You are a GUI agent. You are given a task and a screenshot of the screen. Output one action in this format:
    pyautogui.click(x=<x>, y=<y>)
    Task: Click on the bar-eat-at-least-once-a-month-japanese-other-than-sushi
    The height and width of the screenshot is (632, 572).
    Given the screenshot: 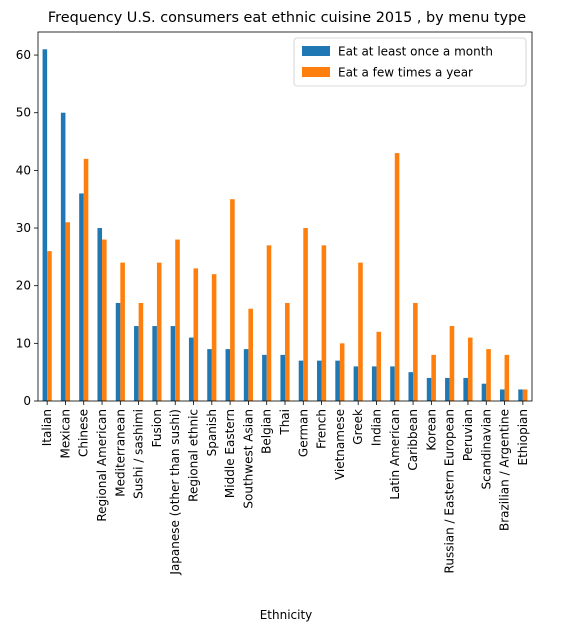 What is the action you would take?
    pyautogui.click(x=173, y=363)
    